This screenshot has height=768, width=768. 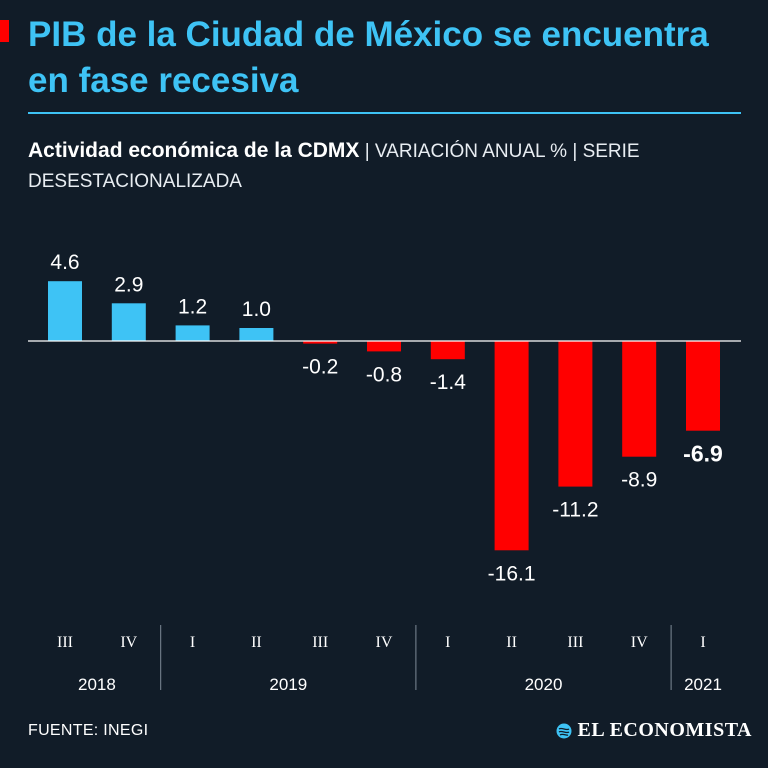 What do you see at coordinates (320, 642) in the screenshot?
I see `quarter-label-4: III` at bounding box center [320, 642].